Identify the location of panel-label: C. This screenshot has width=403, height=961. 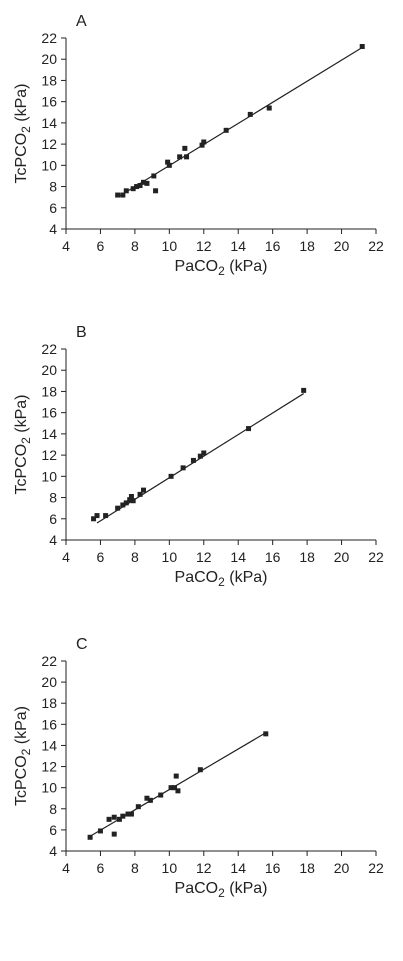
(82, 644).